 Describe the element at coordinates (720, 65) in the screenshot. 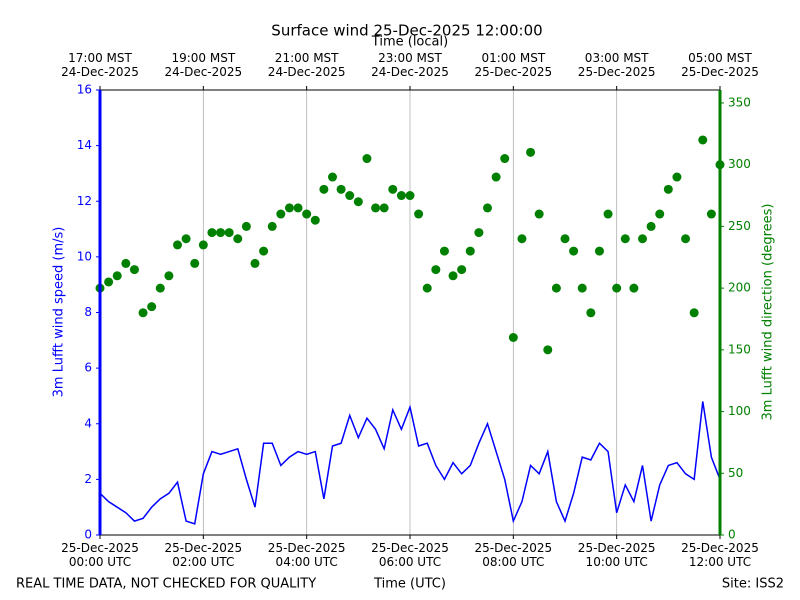

I see `x2-tick-label: 05:00 MST 25-Dec-2025` at that location.